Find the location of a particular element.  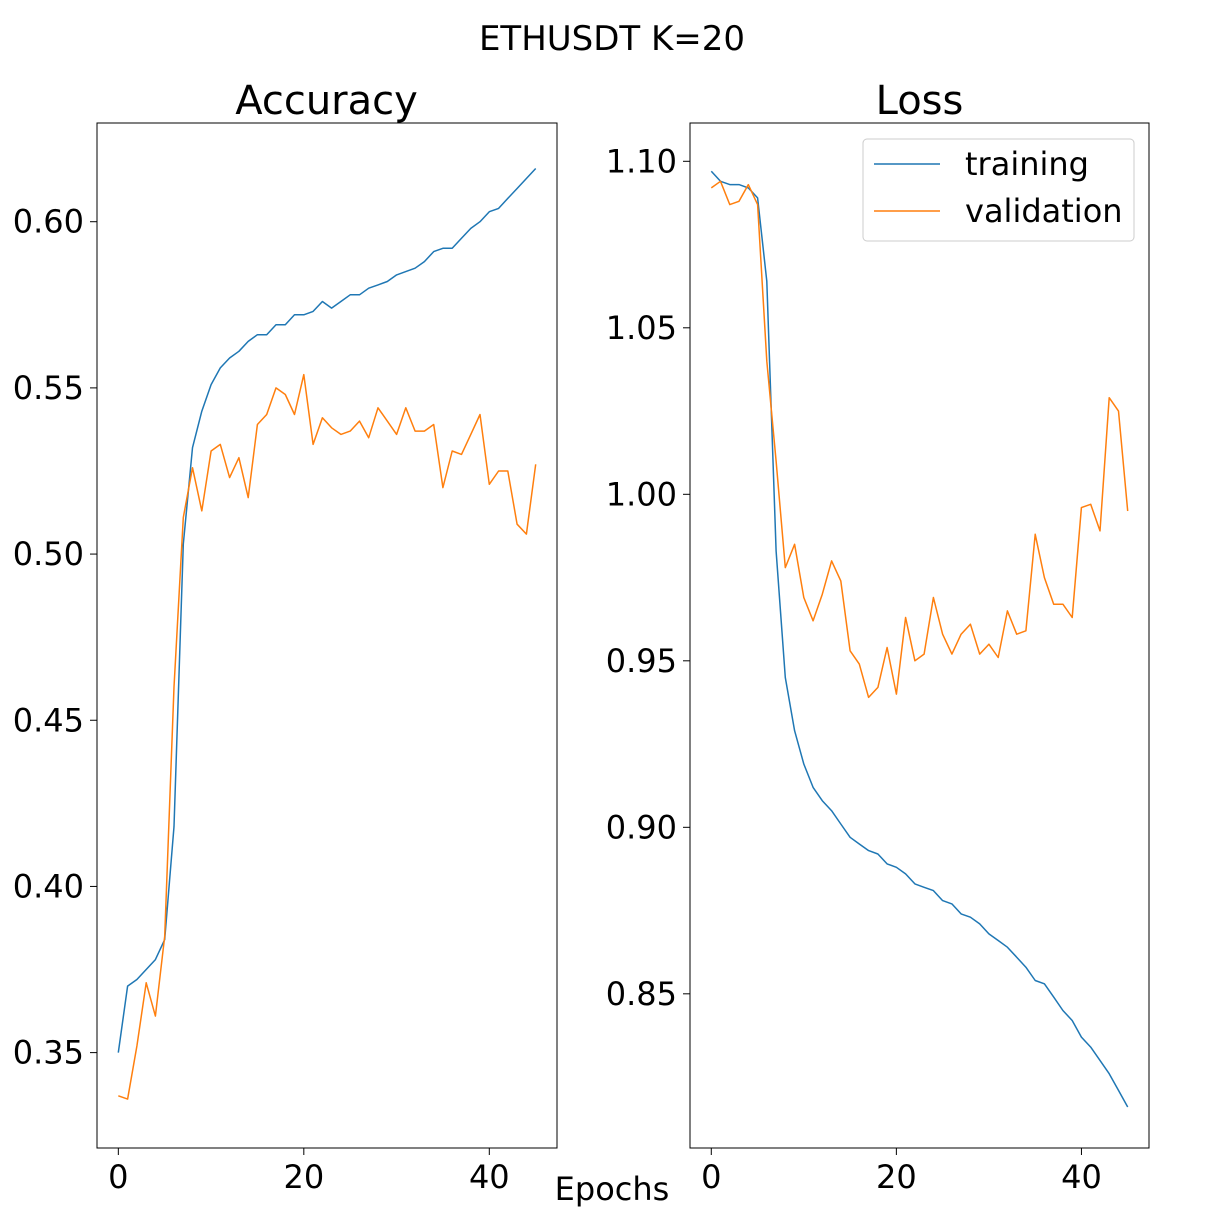

accuracy-ytick-label: 0.55 is located at coordinates (48, 388).